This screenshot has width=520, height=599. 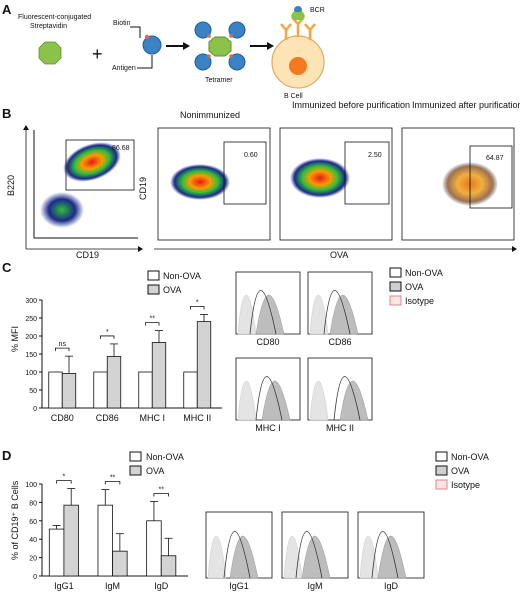 I want to click on legend-histo-c-nonova: Non-OVA, so click(x=424, y=273).